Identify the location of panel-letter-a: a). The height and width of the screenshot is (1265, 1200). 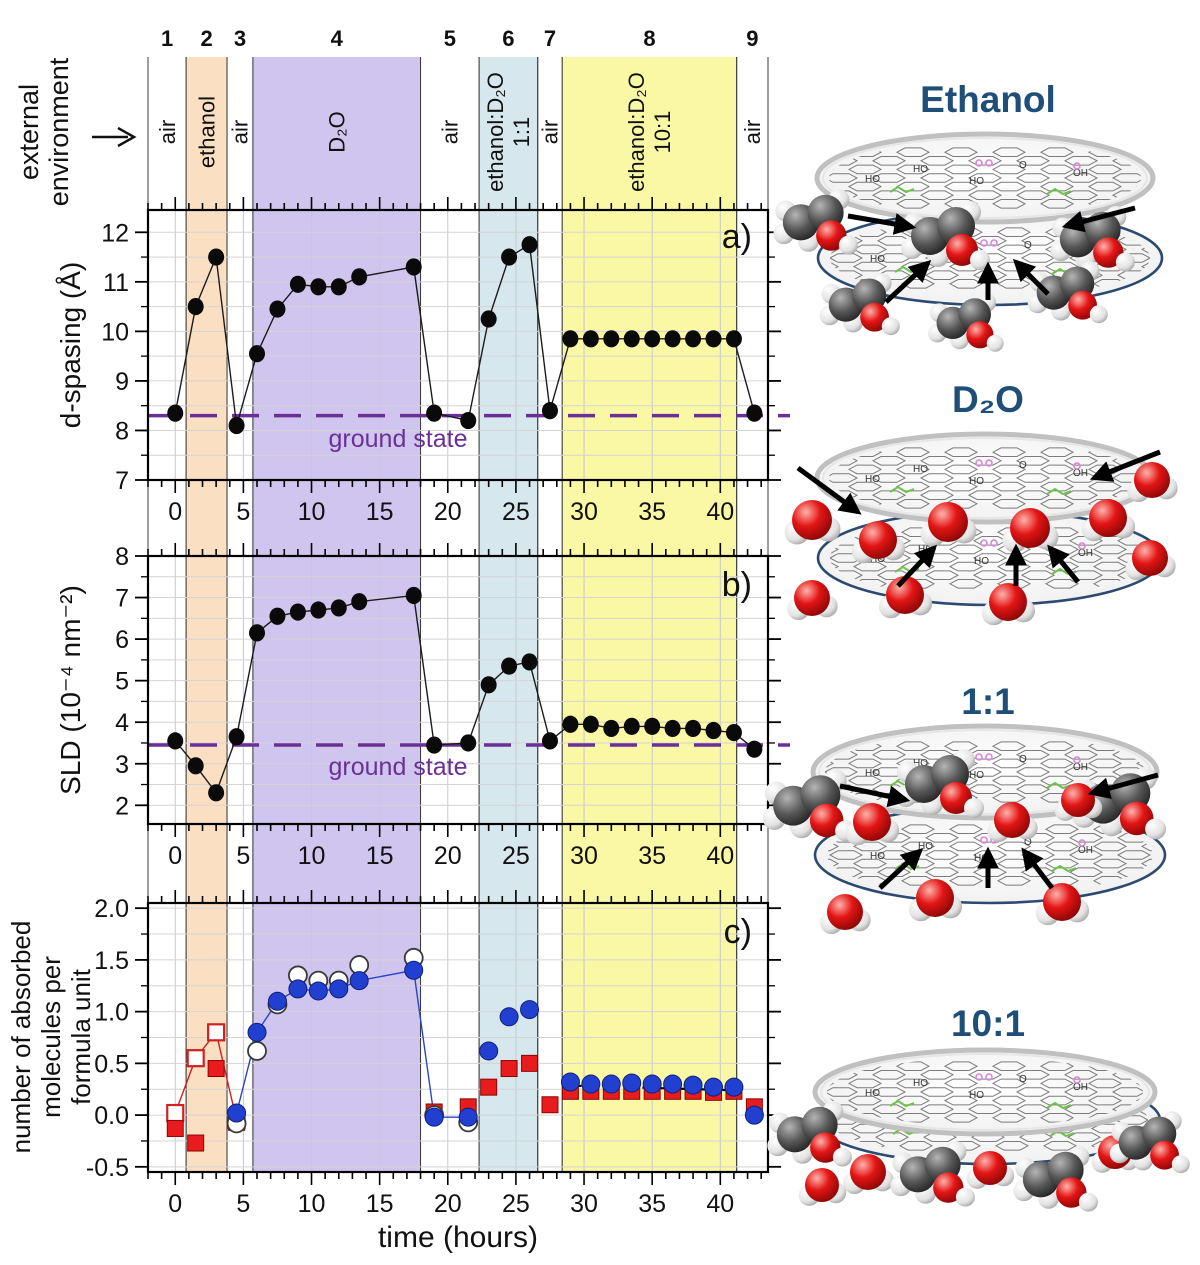
(737, 237).